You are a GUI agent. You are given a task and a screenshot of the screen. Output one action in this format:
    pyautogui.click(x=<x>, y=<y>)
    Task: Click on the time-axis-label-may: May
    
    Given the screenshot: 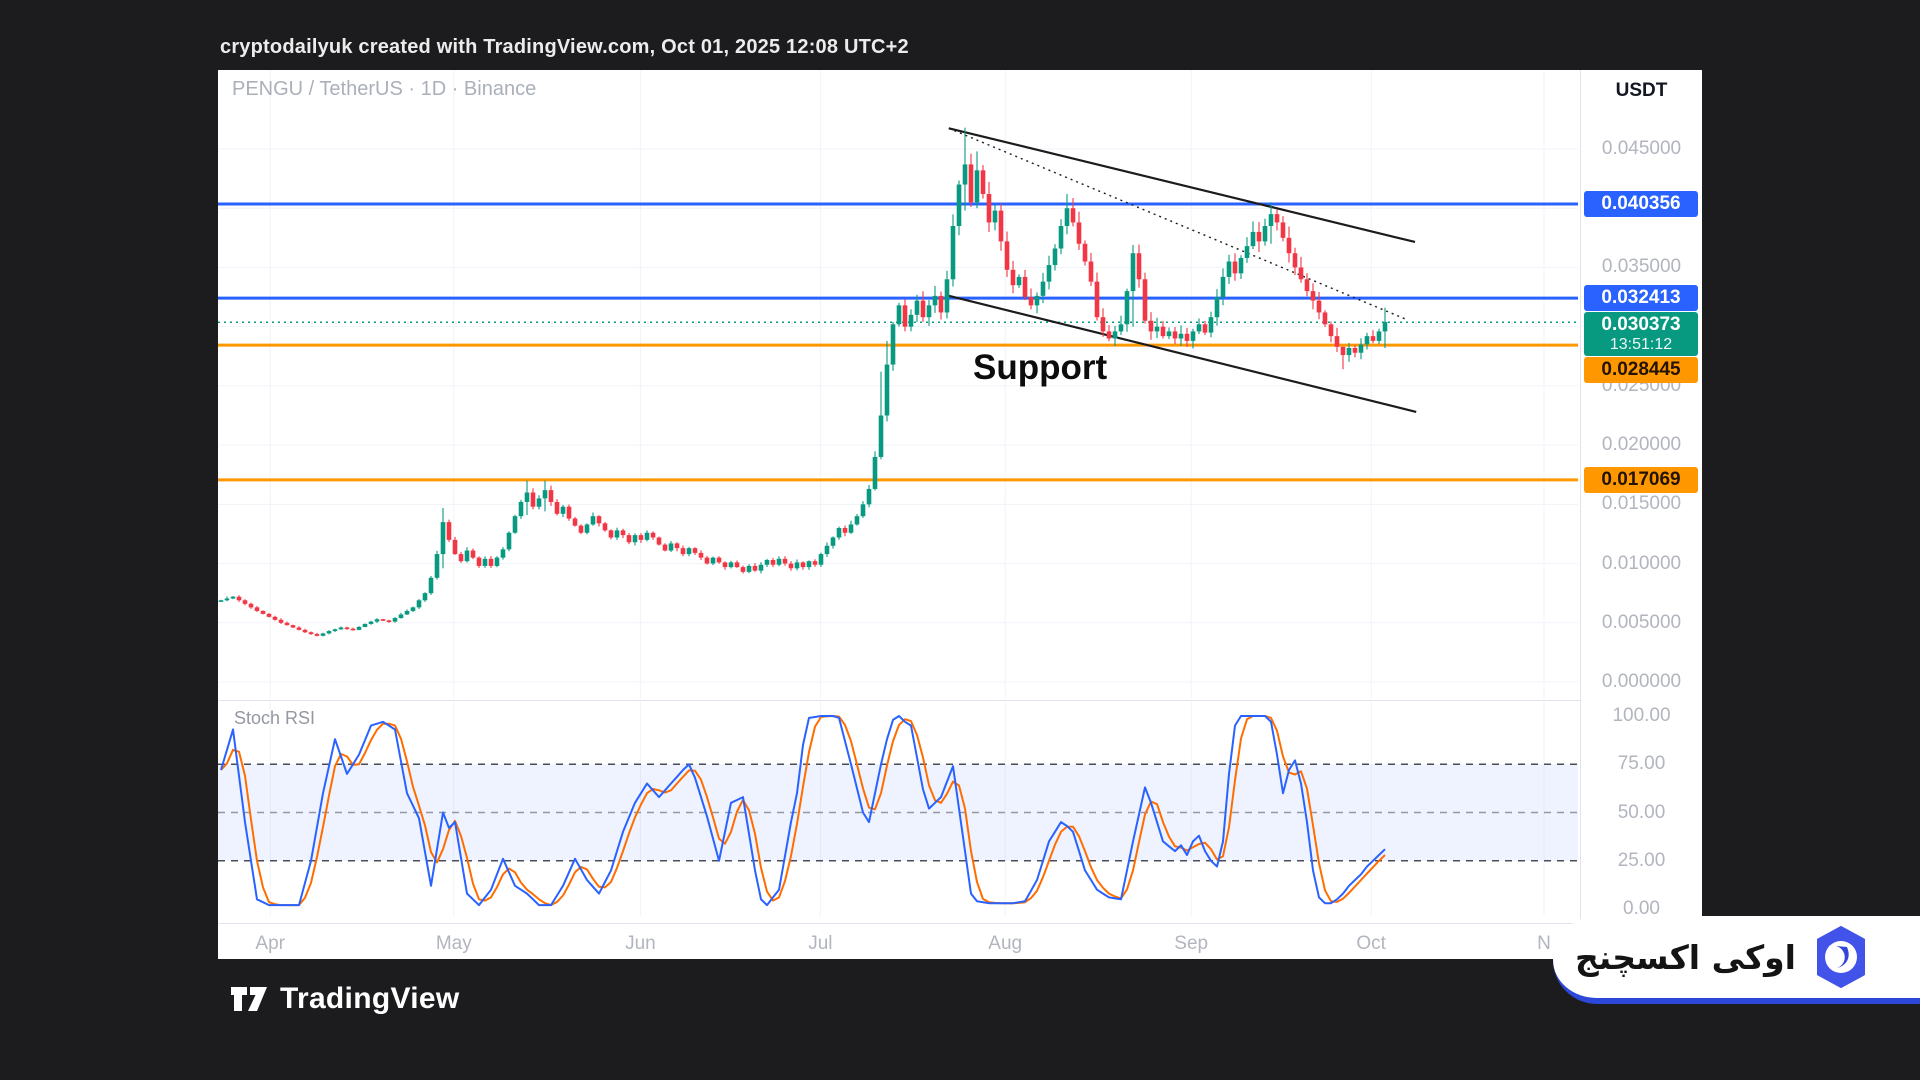 What is the action you would take?
    pyautogui.click(x=453, y=943)
    